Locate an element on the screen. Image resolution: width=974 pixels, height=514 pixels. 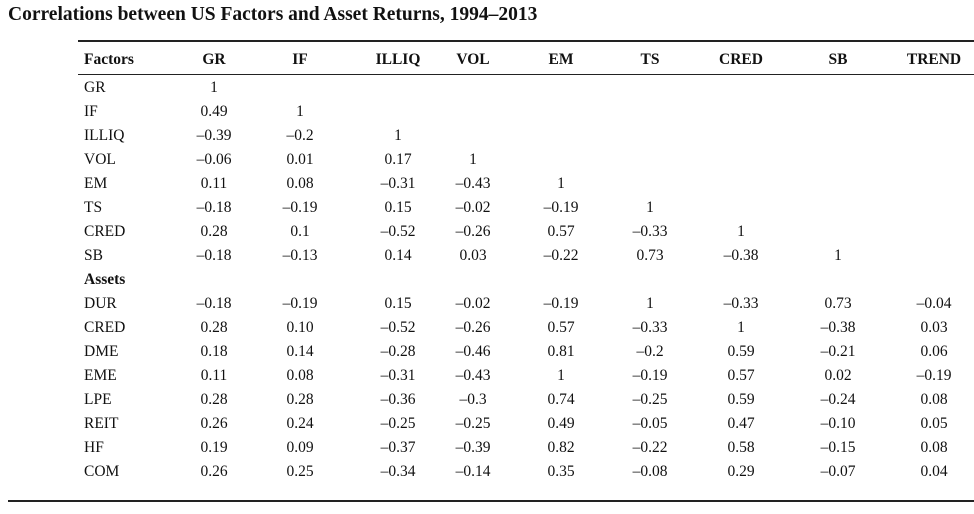
table-bottom-rule is located at coordinates (491, 501).